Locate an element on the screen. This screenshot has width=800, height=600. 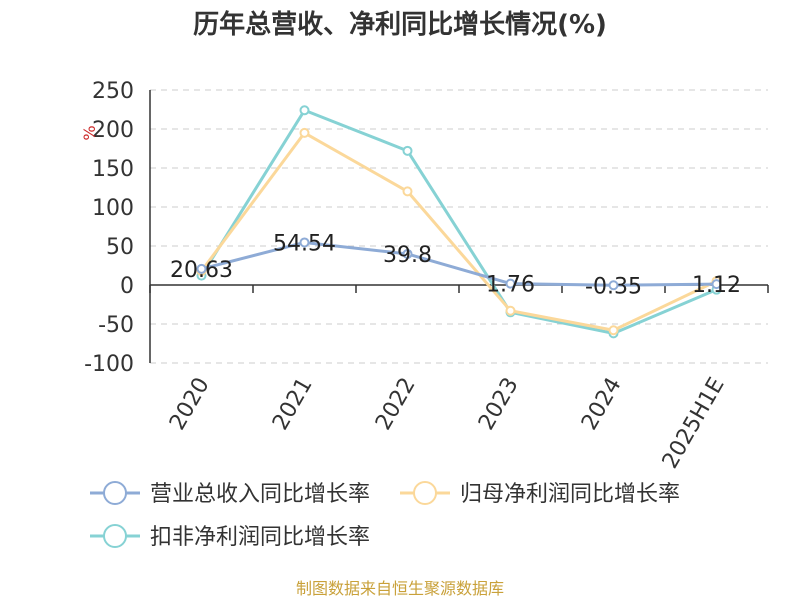
legend-label: 营业总收入同比增长率 is located at coordinates (260, 494).